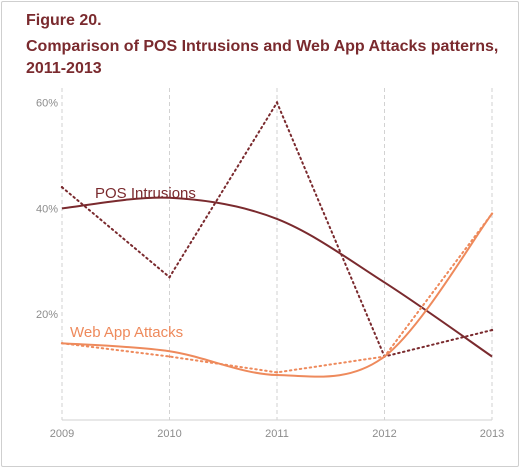 The height and width of the screenshot is (470, 522). What do you see at coordinates (47, 209) in the screenshot?
I see `y-tick-label: 40%` at bounding box center [47, 209].